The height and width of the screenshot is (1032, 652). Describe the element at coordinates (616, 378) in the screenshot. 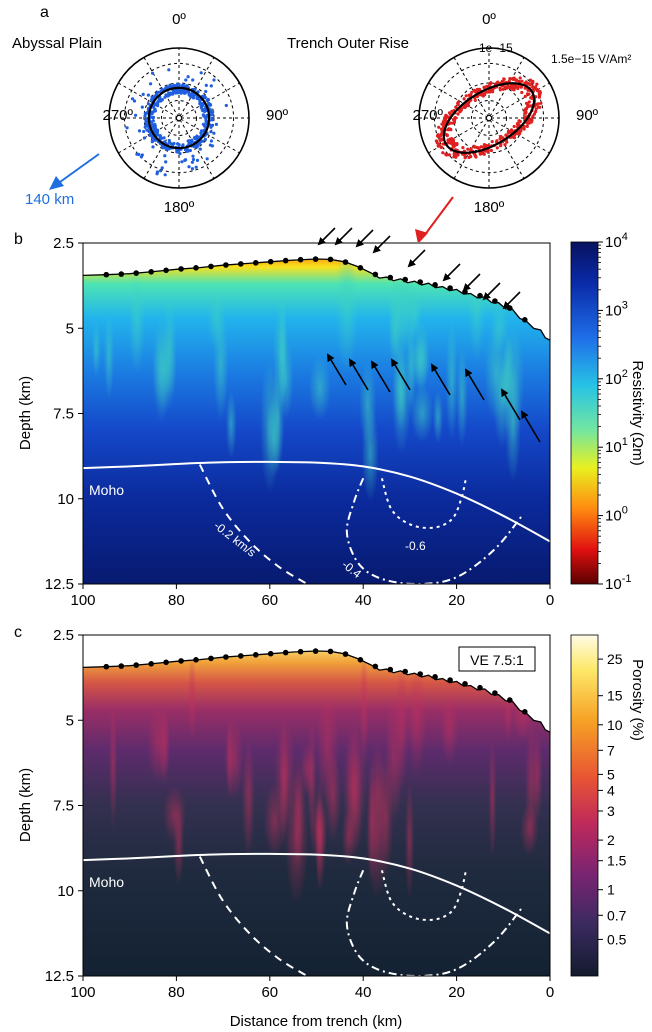

I see `colorbar-tick-label: 10²` at that location.